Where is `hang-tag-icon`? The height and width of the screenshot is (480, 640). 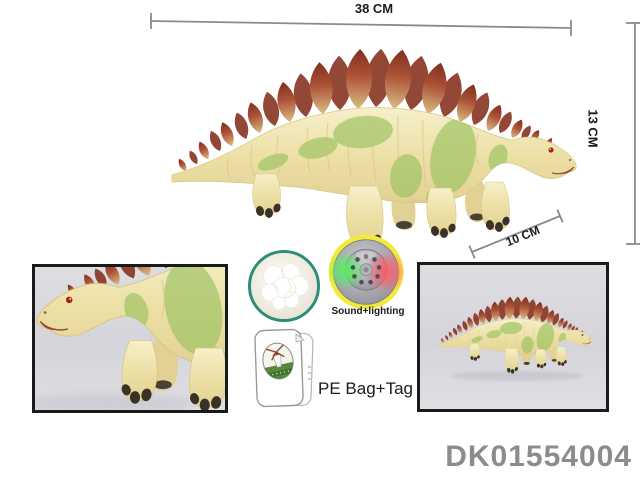 hang-tag-icon is located at coordinates (284, 368).